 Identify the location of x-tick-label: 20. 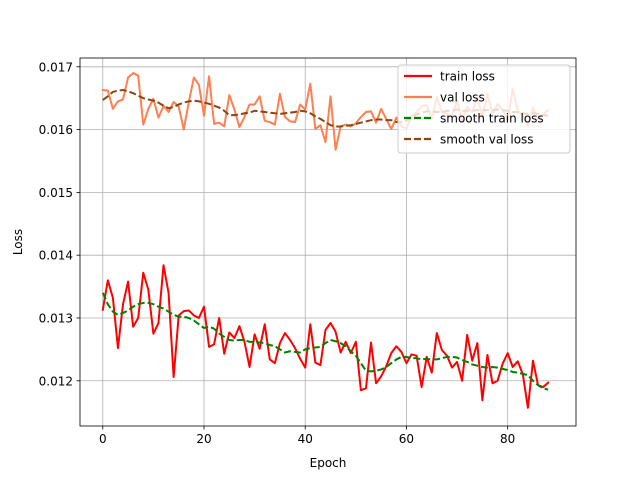
(203, 439).